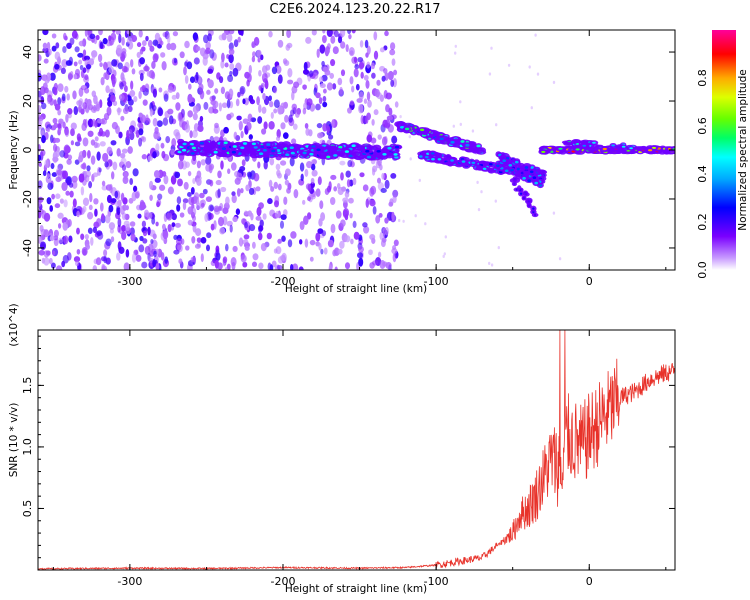  Describe the element at coordinates (589, 581) in the screenshot. I see `x-tick-label: 0` at that location.